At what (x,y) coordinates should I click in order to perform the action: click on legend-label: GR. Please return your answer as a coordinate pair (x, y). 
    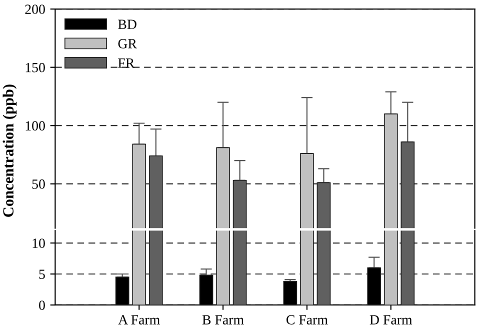
    Looking at the image, I should click on (127, 43).